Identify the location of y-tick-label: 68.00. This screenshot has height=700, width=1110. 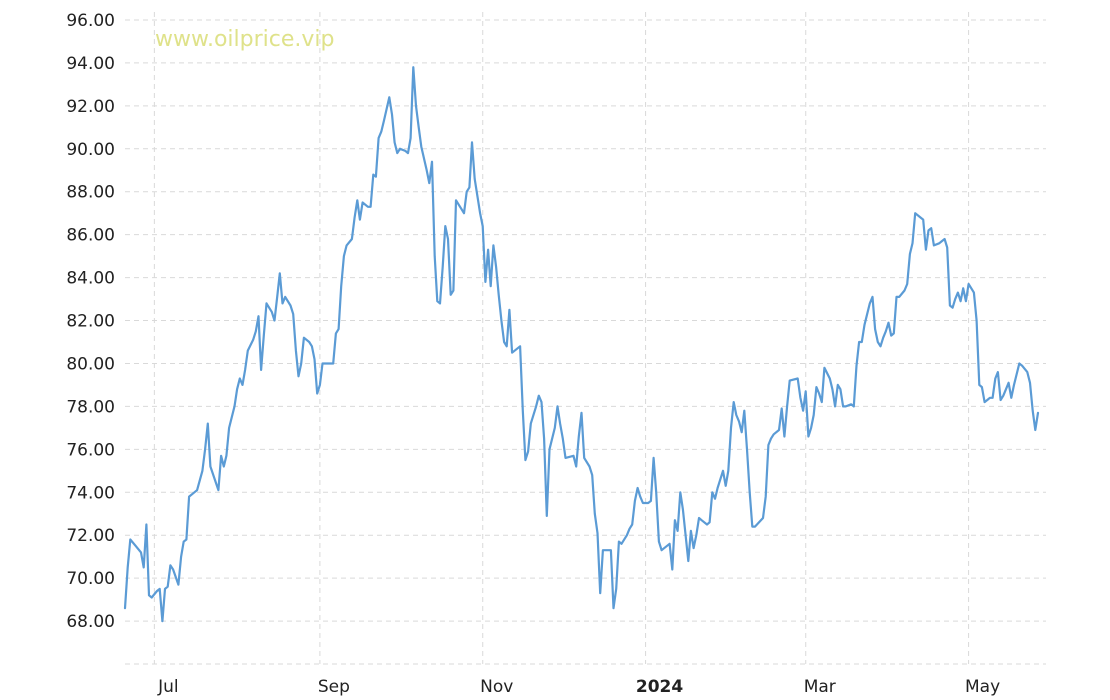
(90, 622).